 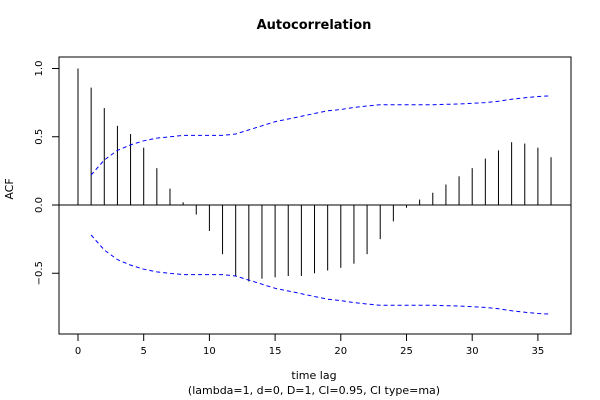 I want to click on y-tick-label: 0.0, so click(x=39, y=205).